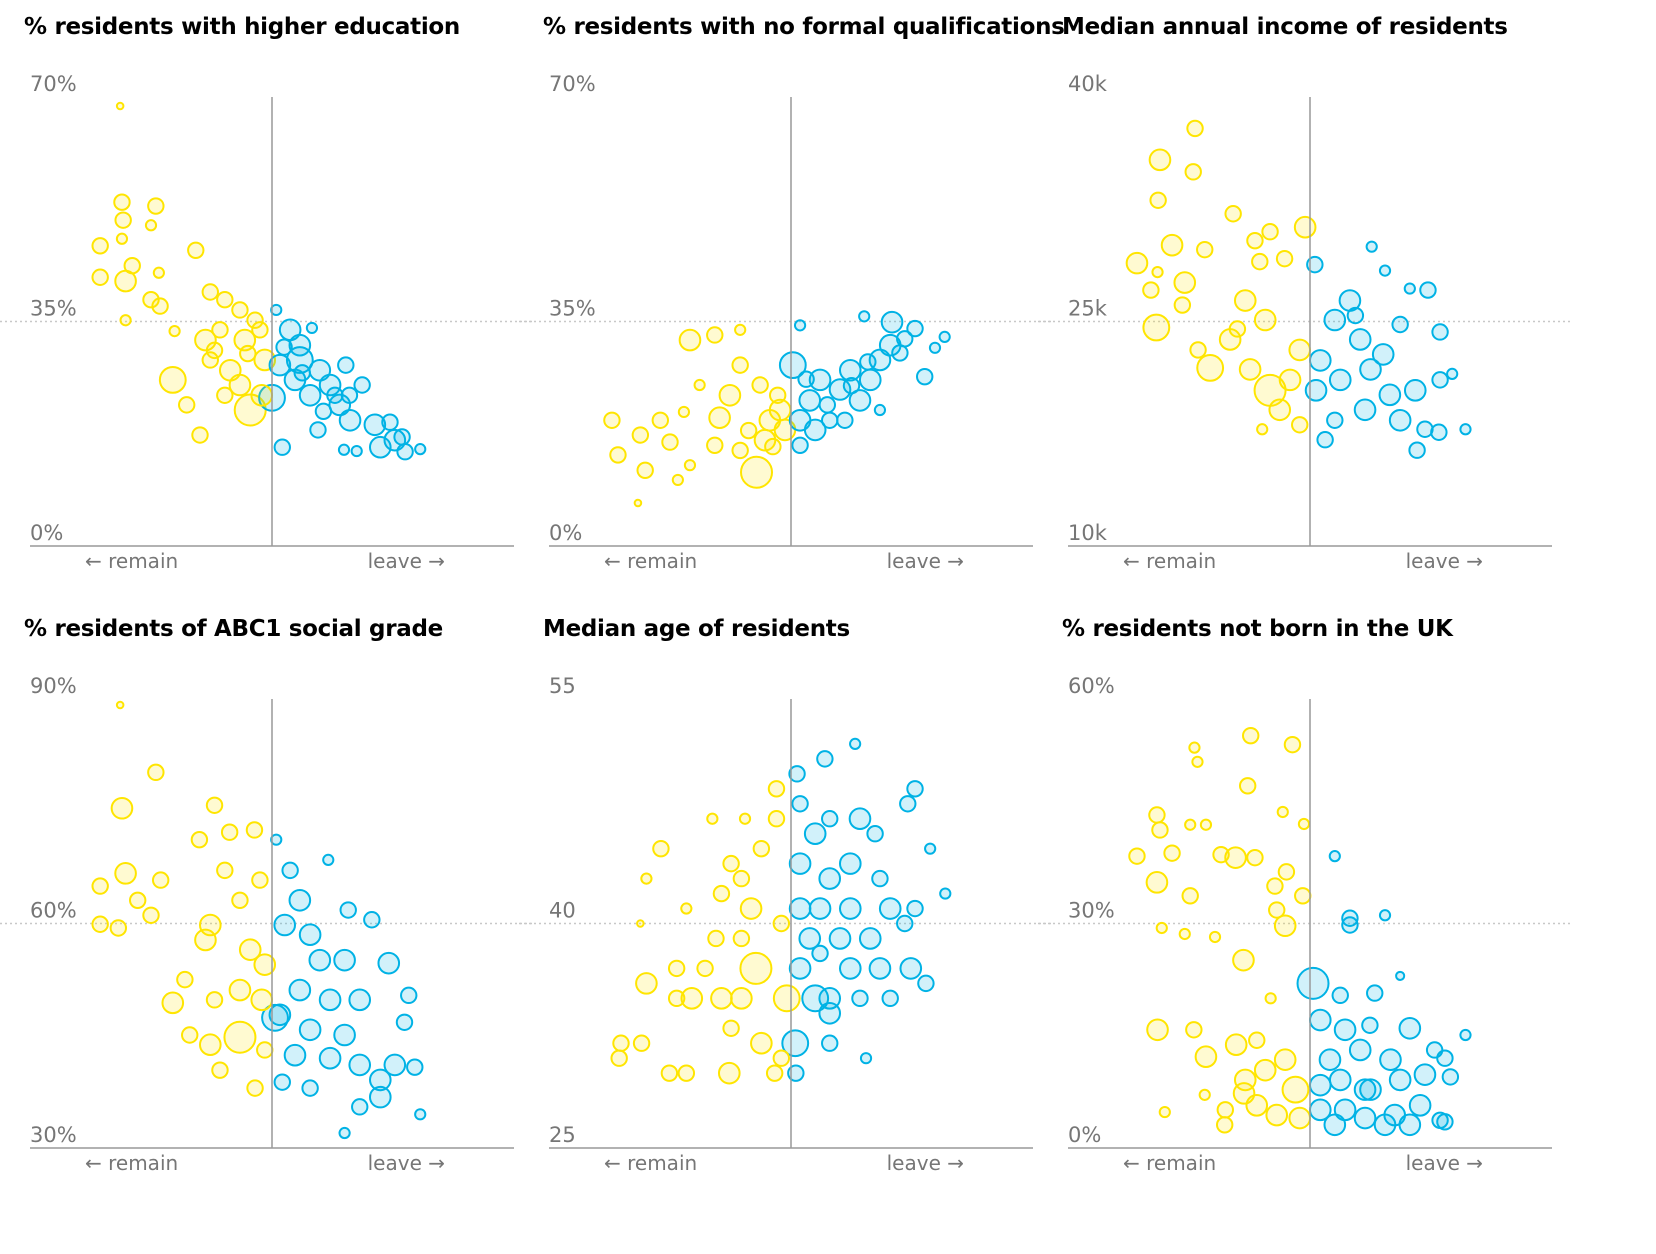 The height and width of the screenshot is (1254, 1656). I want to click on y-tick-label: 60%, so click(53, 911).